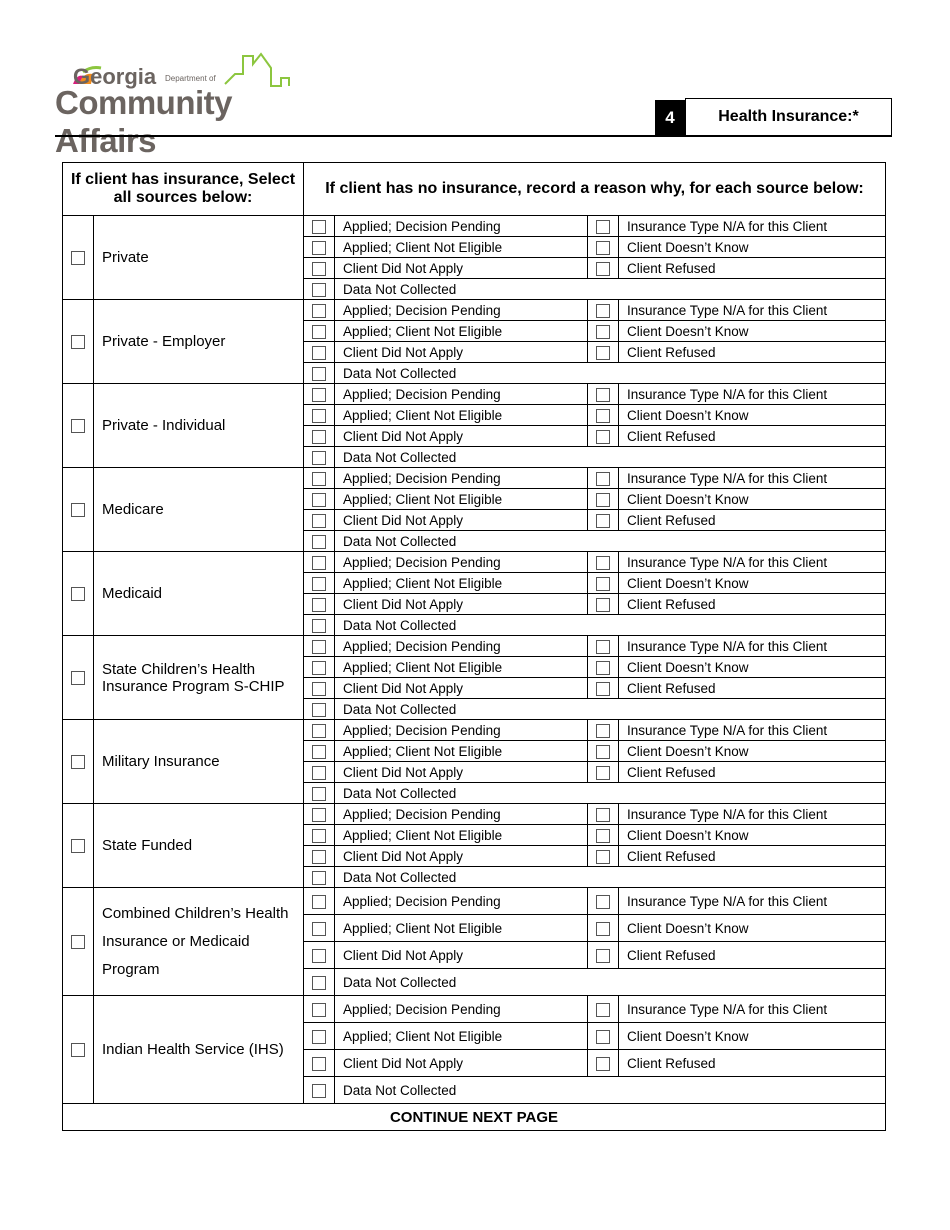 This screenshot has width=950, height=1230. I want to click on reason-row: Data Not Collected, so click(474, 709).